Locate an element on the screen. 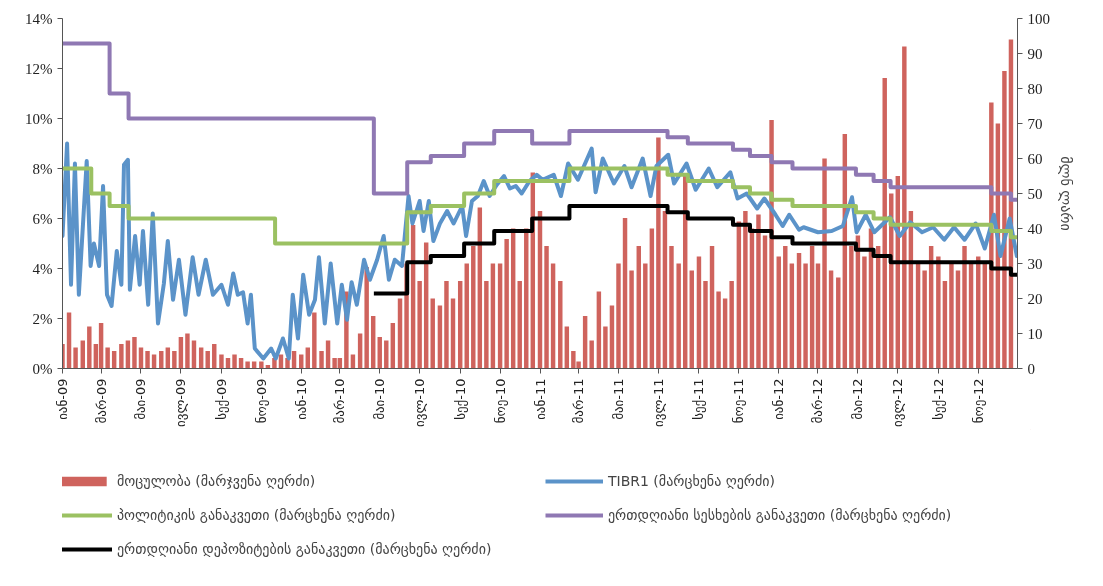 The width and height of the screenshot is (1103, 586). x-tick-label: მარ-10 is located at coordinates (340, 401).